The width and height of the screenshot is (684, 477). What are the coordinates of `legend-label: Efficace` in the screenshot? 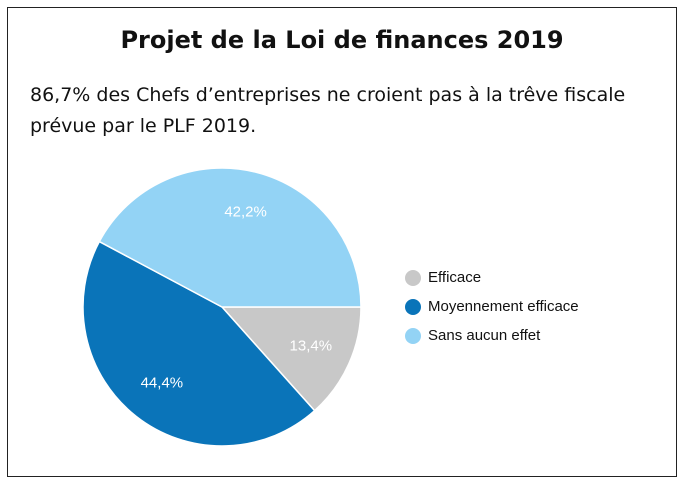 It's located at (454, 277).